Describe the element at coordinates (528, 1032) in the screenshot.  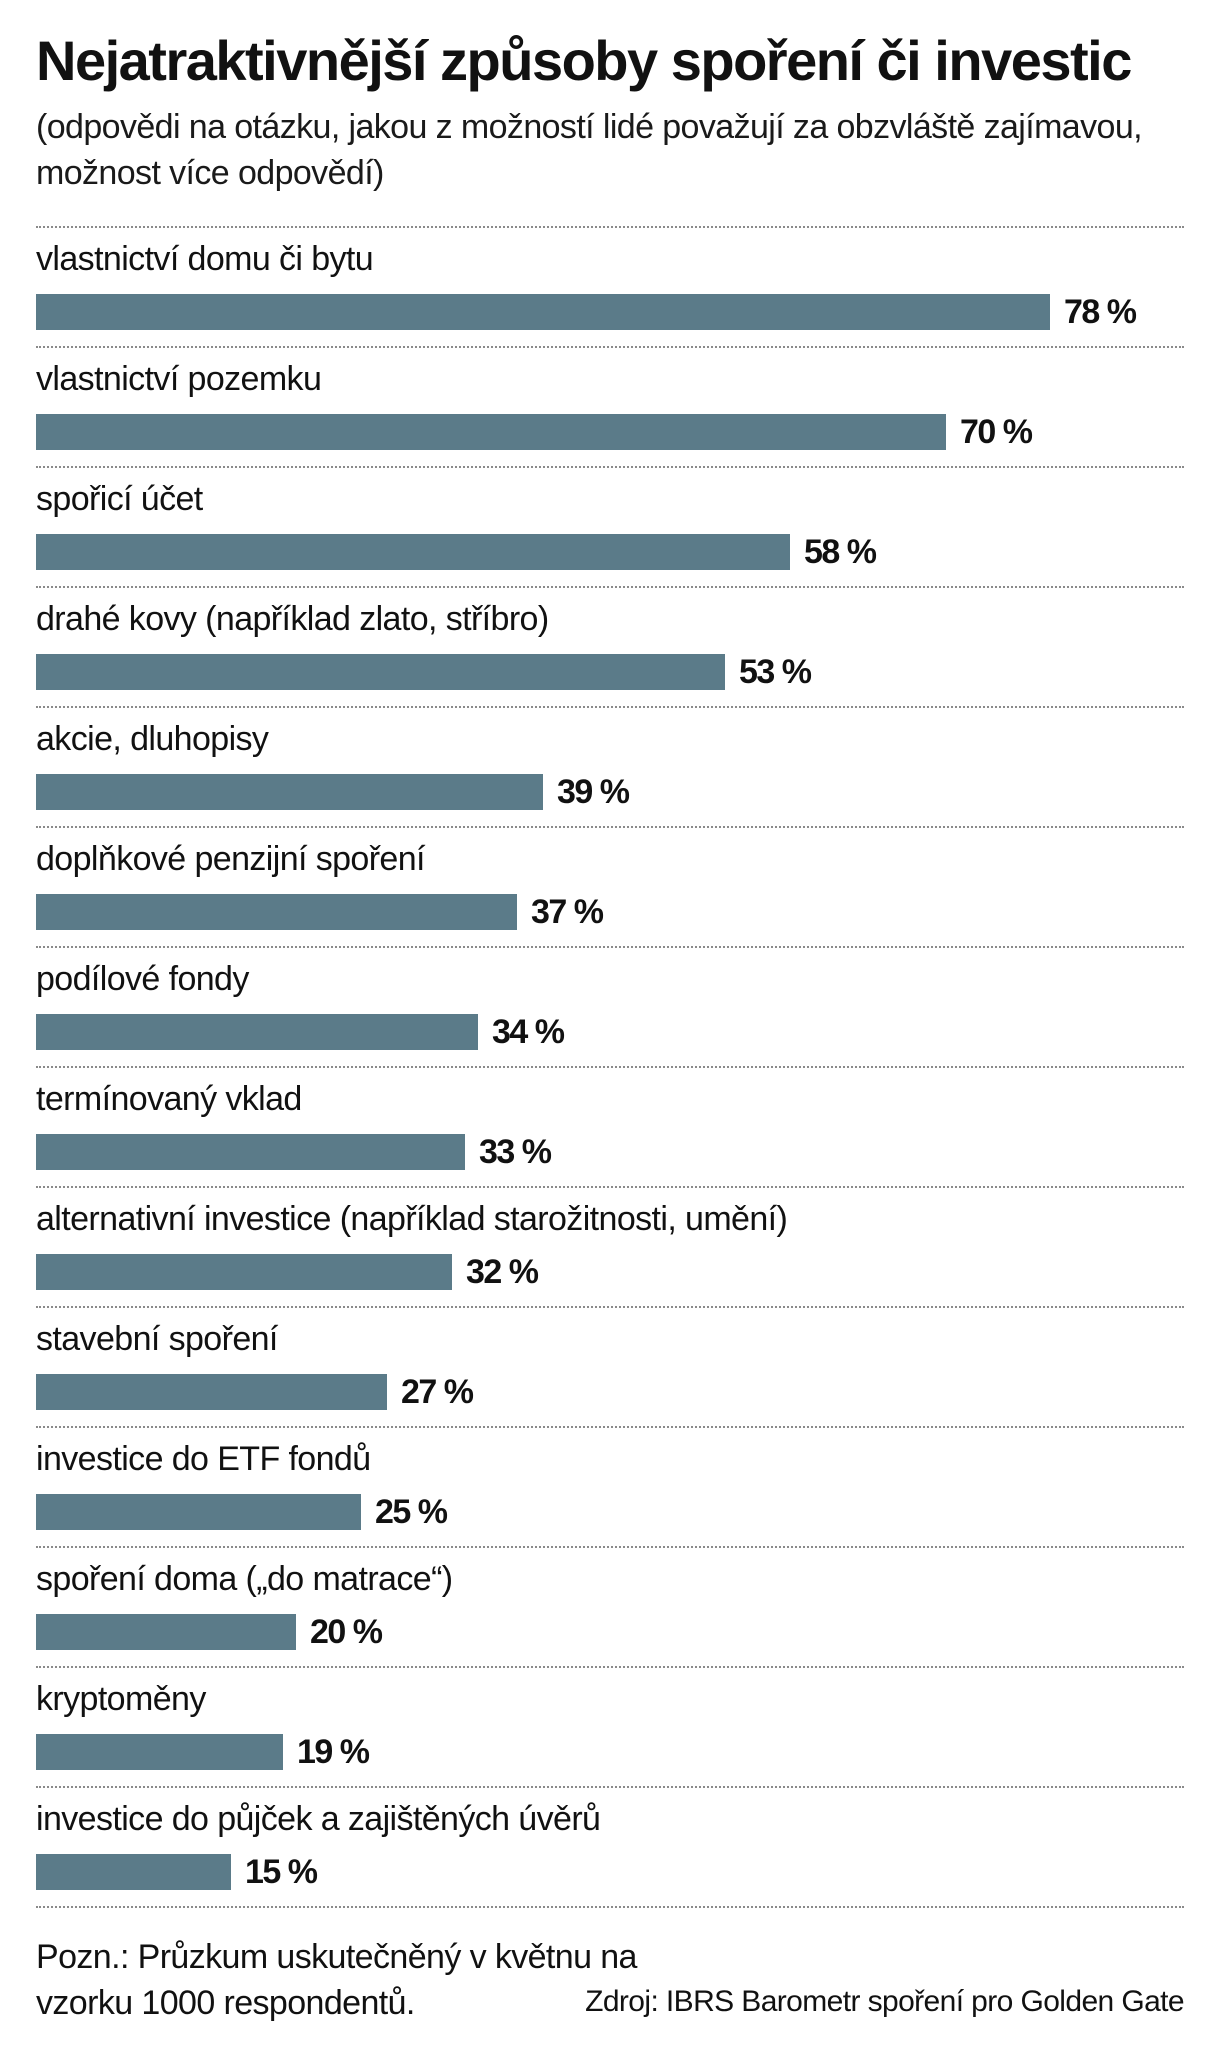
I see `value-label: 34 %` at that location.